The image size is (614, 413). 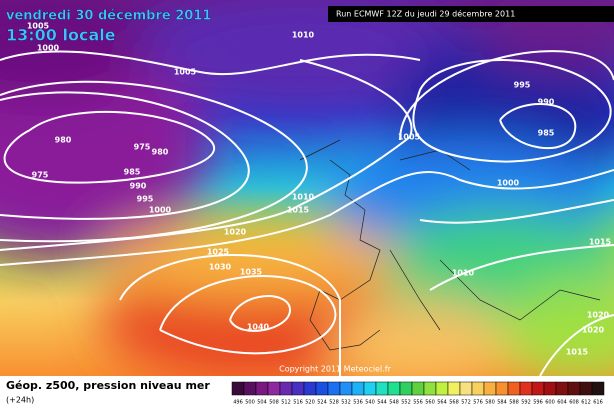 What do you see at coordinates (394, 403) in the screenshot?
I see `legend-label: 548` at bounding box center [394, 403].